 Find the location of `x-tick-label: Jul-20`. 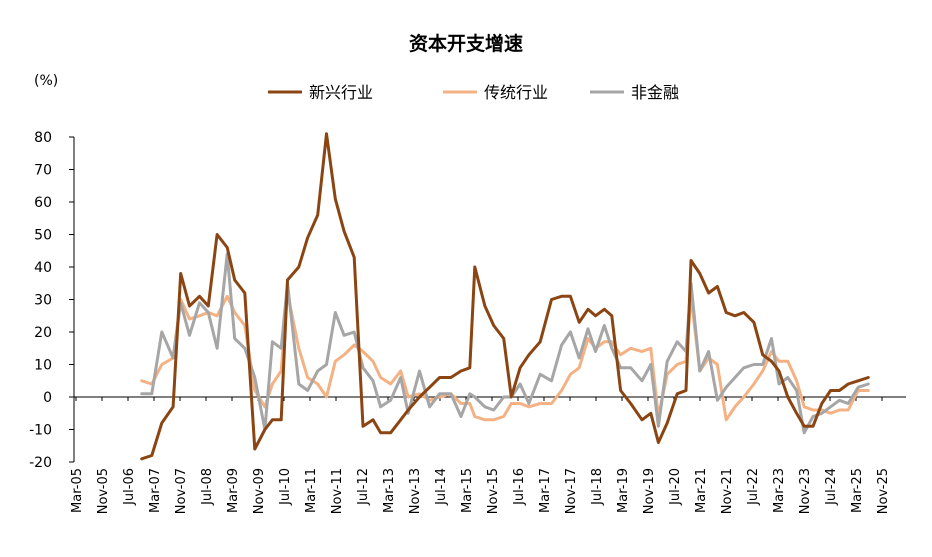

x-tick-label: Jul-20 is located at coordinates (675, 487).